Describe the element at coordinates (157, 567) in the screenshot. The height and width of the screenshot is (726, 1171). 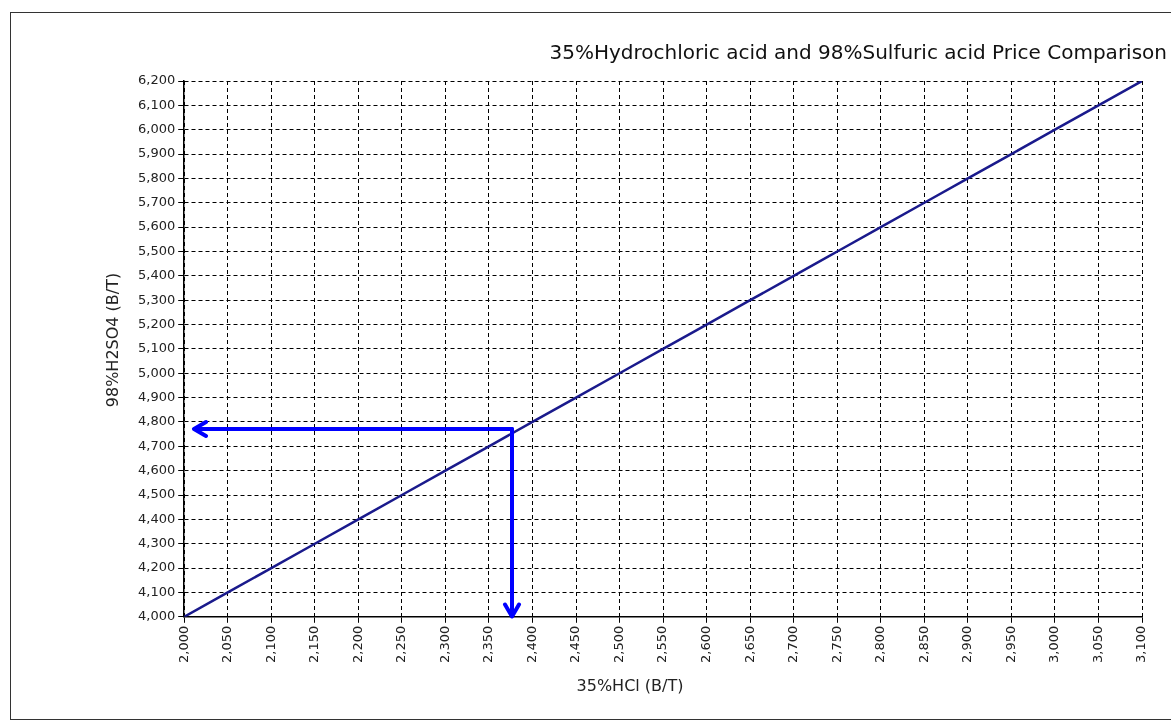
I see `y-tick-label: 4,200` at that location.